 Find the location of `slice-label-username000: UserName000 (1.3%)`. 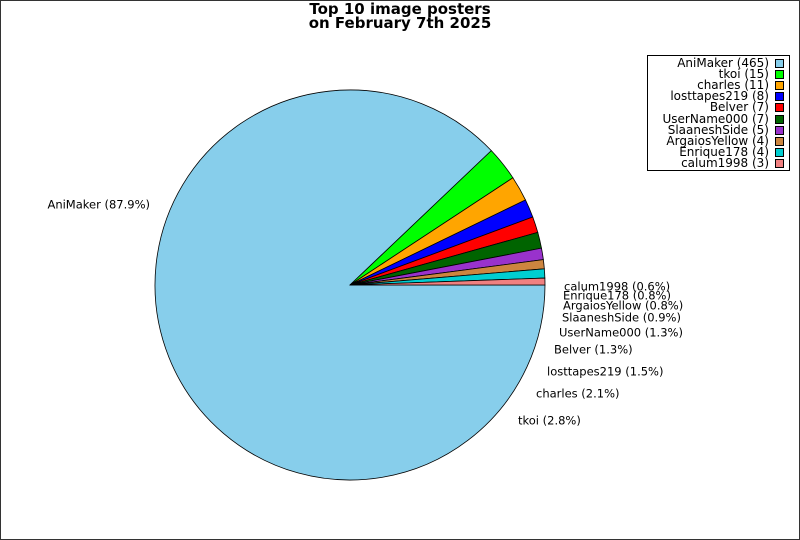

slice-label-username000: UserName000 (1.3%) is located at coordinates (621, 333).